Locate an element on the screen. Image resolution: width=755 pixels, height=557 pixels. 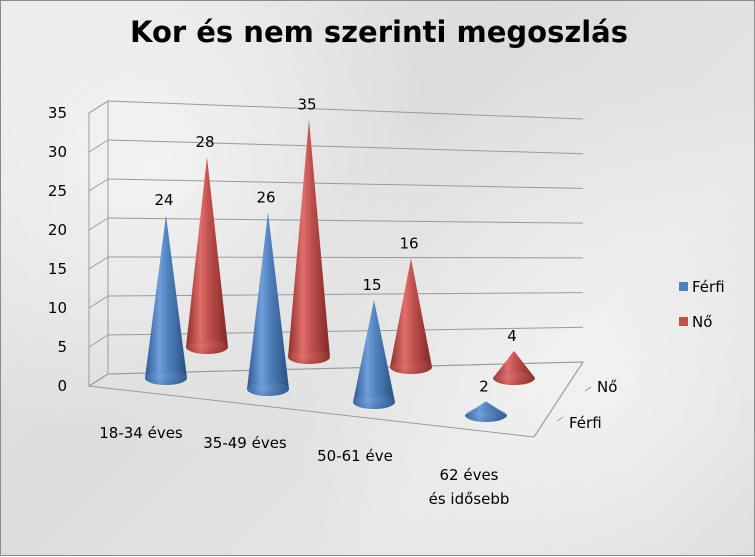
depth-axis-line is located at coordinates (558, 399).